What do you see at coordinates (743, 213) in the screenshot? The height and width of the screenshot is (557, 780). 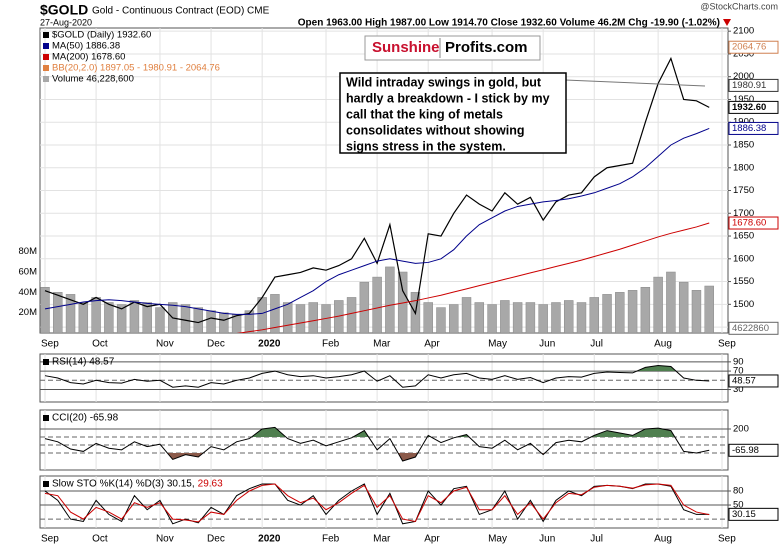 I see `y-tick-label: 1700` at bounding box center [743, 213].